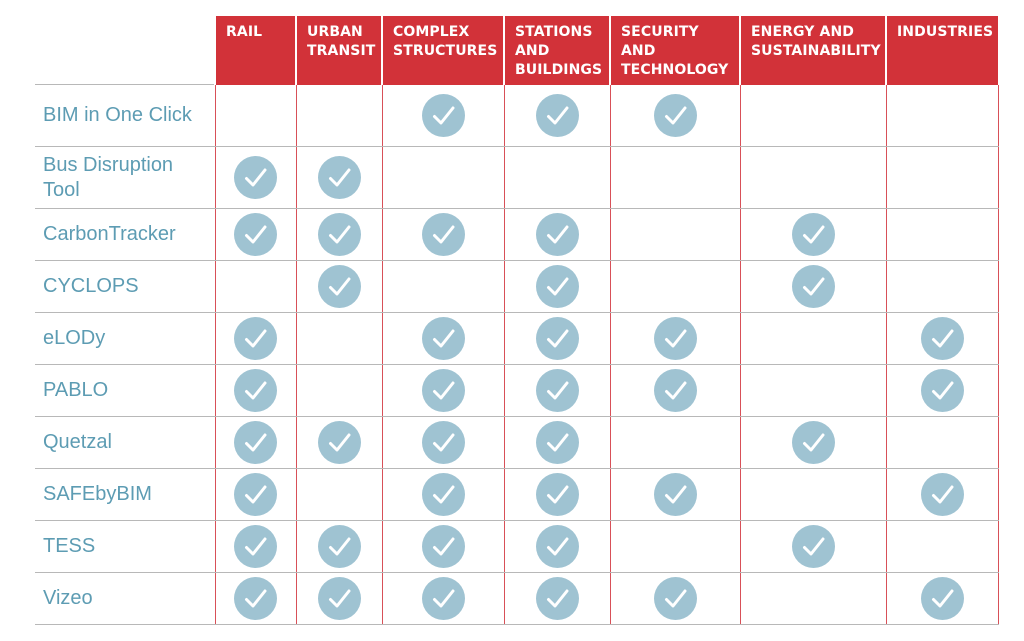  What do you see at coordinates (517, 286) in the screenshot?
I see `table-row: CYCLOPS` at bounding box center [517, 286].